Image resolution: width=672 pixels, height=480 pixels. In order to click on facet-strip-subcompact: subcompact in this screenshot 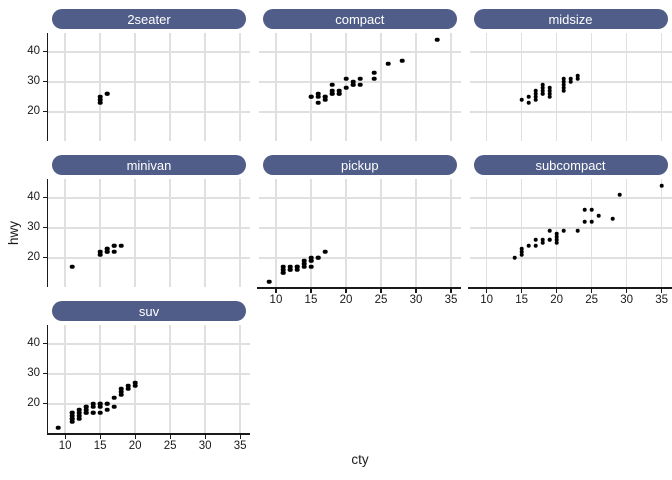, I will do `click(570, 165)`.